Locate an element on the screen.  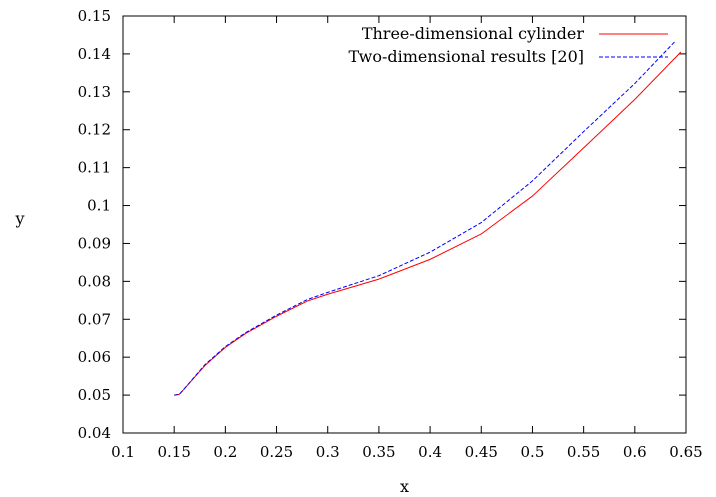
y-tick-label: 0.04 is located at coordinates (94, 433).